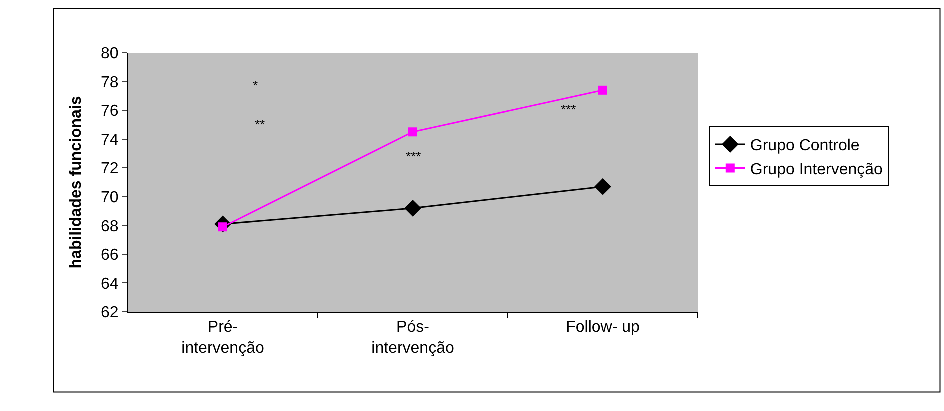 The image size is (944, 411). What do you see at coordinates (76, 182) in the screenshot?
I see `y-axis-title: habilidades funcionais` at bounding box center [76, 182].